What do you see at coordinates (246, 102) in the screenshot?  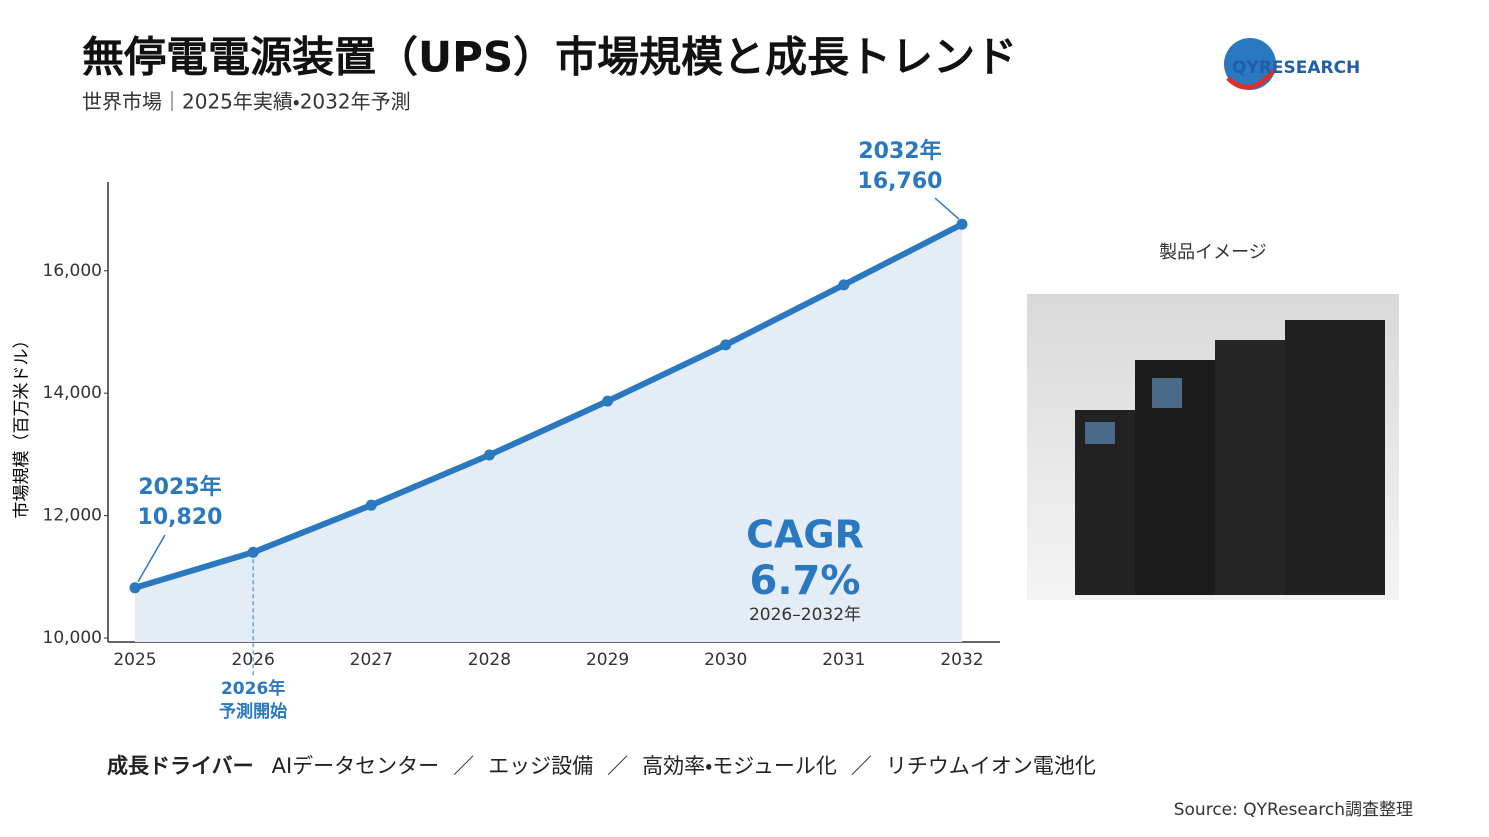 I see `subtitle: 世界市場｜2025年実績・2032年予測` at bounding box center [246, 102].